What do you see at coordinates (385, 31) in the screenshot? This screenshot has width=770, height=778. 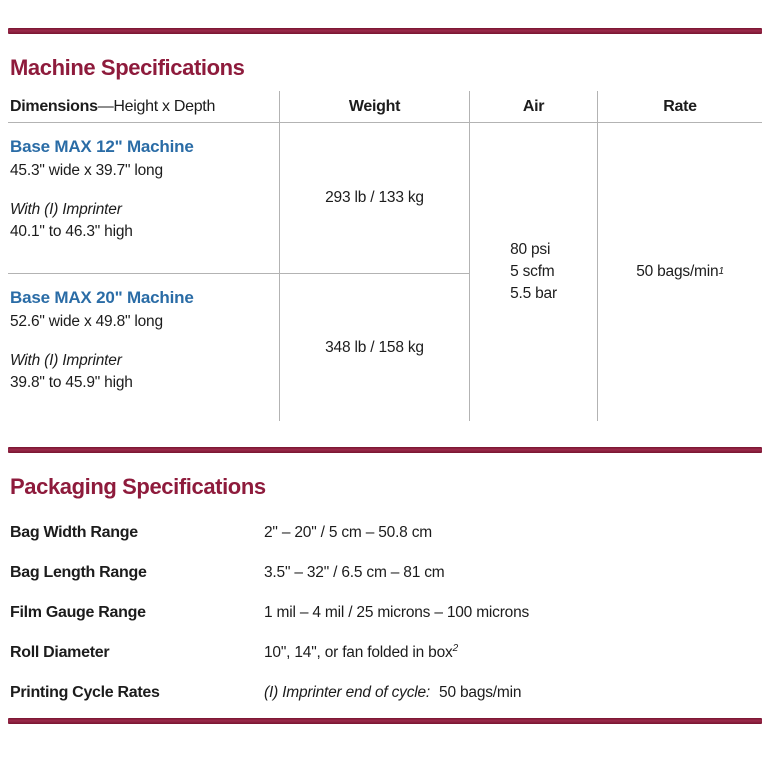 I see `top-divider-rule` at bounding box center [385, 31].